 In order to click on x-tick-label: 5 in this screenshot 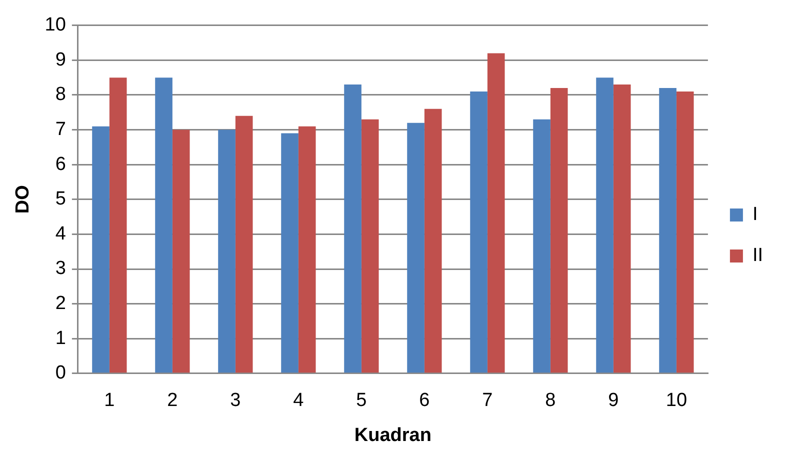, I will do `click(361, 401)`.